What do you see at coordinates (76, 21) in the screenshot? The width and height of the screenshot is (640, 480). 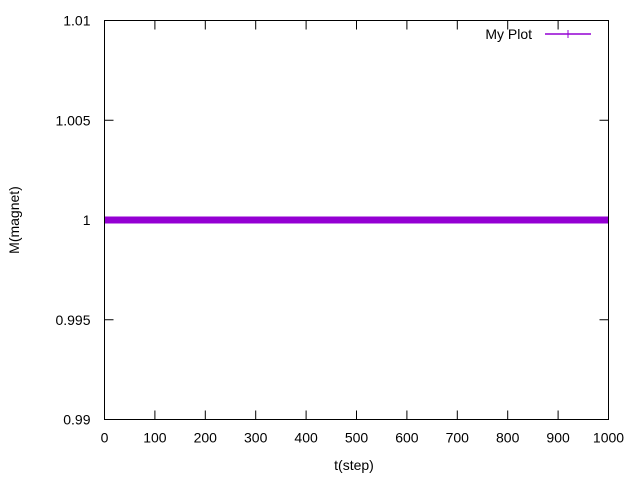 I see `y-tick-label: 1.01` at bounding box center [76, 21].